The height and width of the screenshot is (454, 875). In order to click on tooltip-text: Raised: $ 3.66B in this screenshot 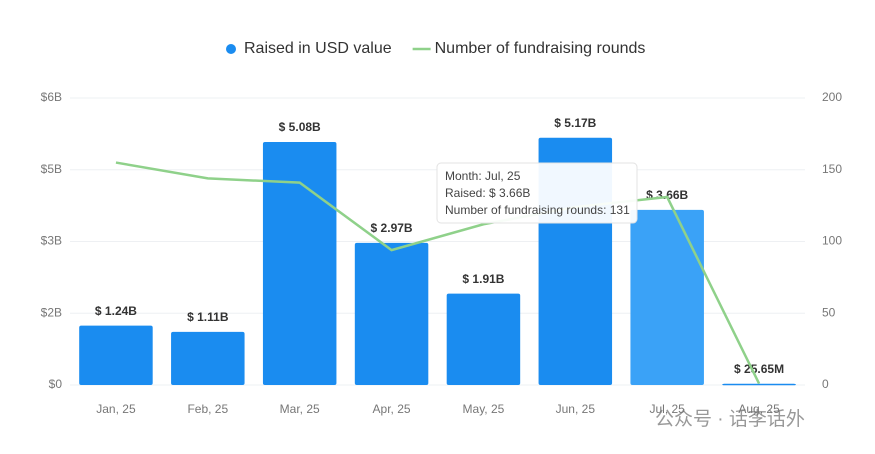, I will do `click(487, 193)`.